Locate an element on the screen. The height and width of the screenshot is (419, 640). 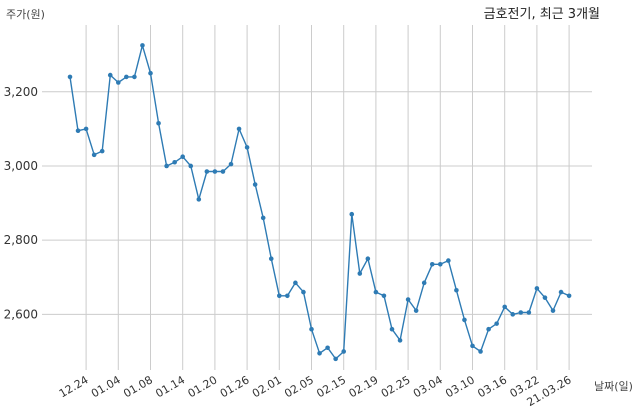
x-tick-label: 03.04 is located at coordinates (428, 386).